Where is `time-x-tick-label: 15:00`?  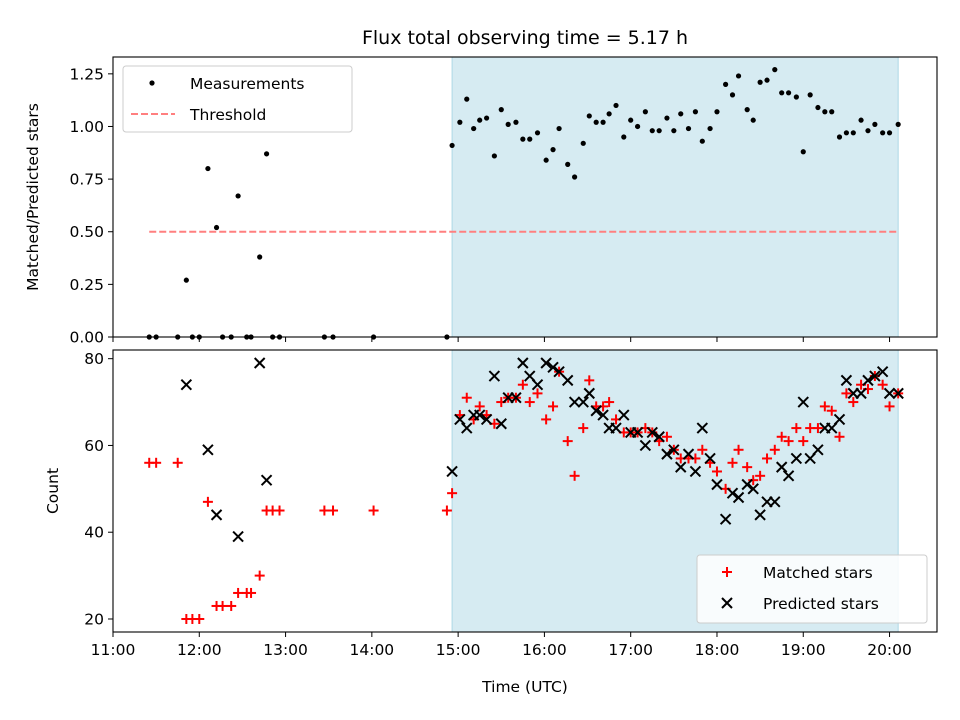 time-x-tick-label: 15:00 is located at coordinates (458, 650).